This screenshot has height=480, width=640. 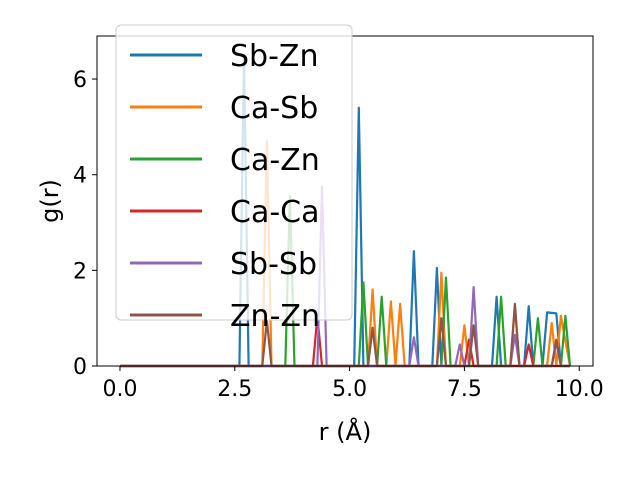 I want to click on x-tick-label: 2.5, so click(x=234, y=389).